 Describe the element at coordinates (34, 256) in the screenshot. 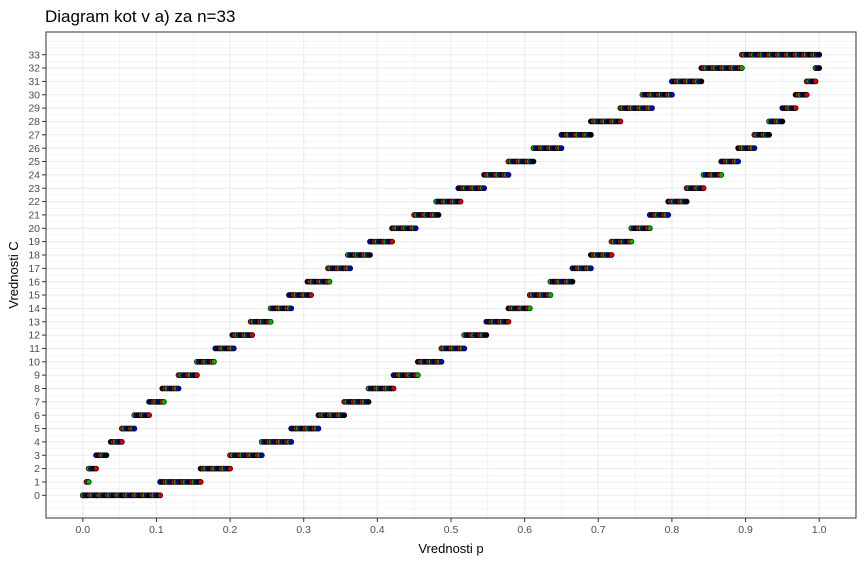

I see `y-tick-label: 18` at that location.